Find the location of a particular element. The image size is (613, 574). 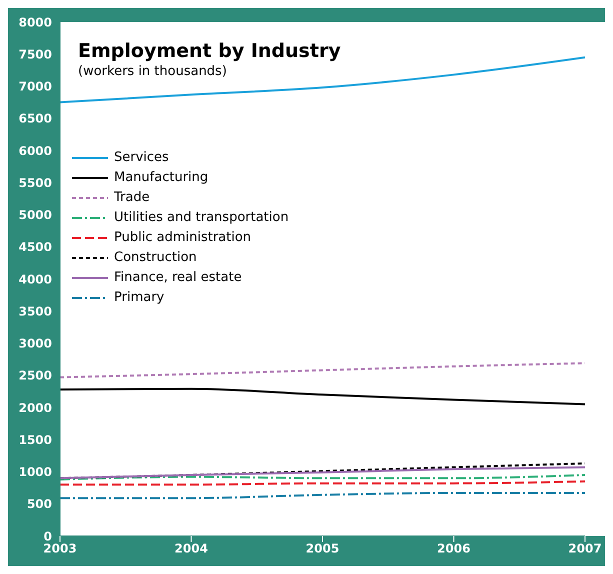

x-tick-label: 2004 is located at coordinates (191, 549).